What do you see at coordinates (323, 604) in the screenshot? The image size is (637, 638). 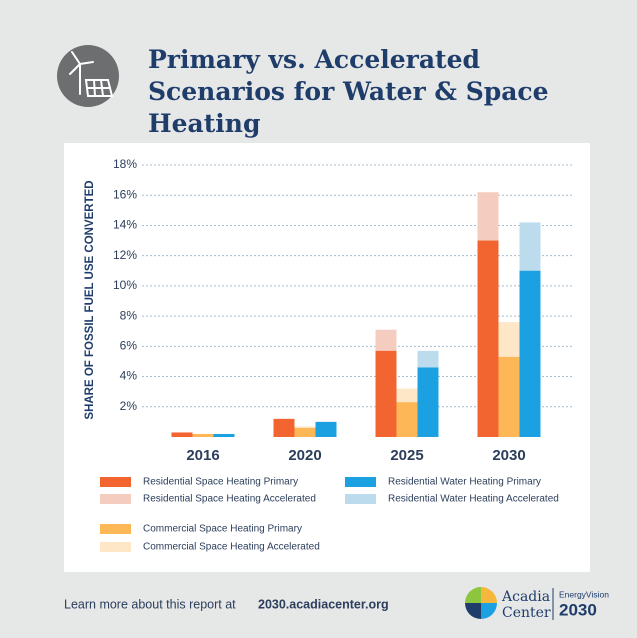 I see `footer-link: 2030.acadiacenter.org` at bounding box center [323, 604].